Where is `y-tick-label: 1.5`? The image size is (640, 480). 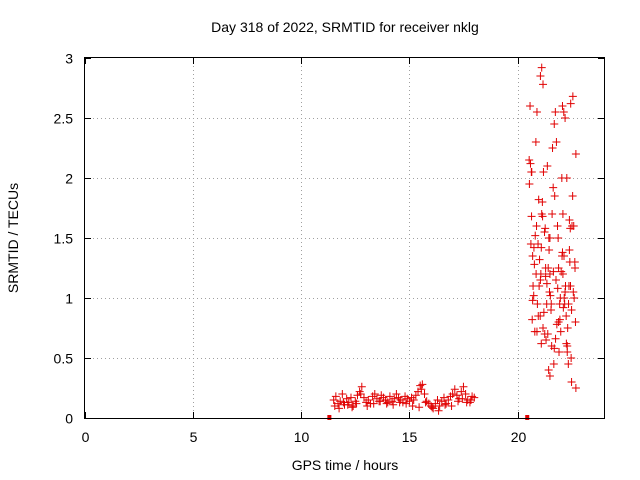
y-tick-label: 1.5 is located at coordinates (64, 239).